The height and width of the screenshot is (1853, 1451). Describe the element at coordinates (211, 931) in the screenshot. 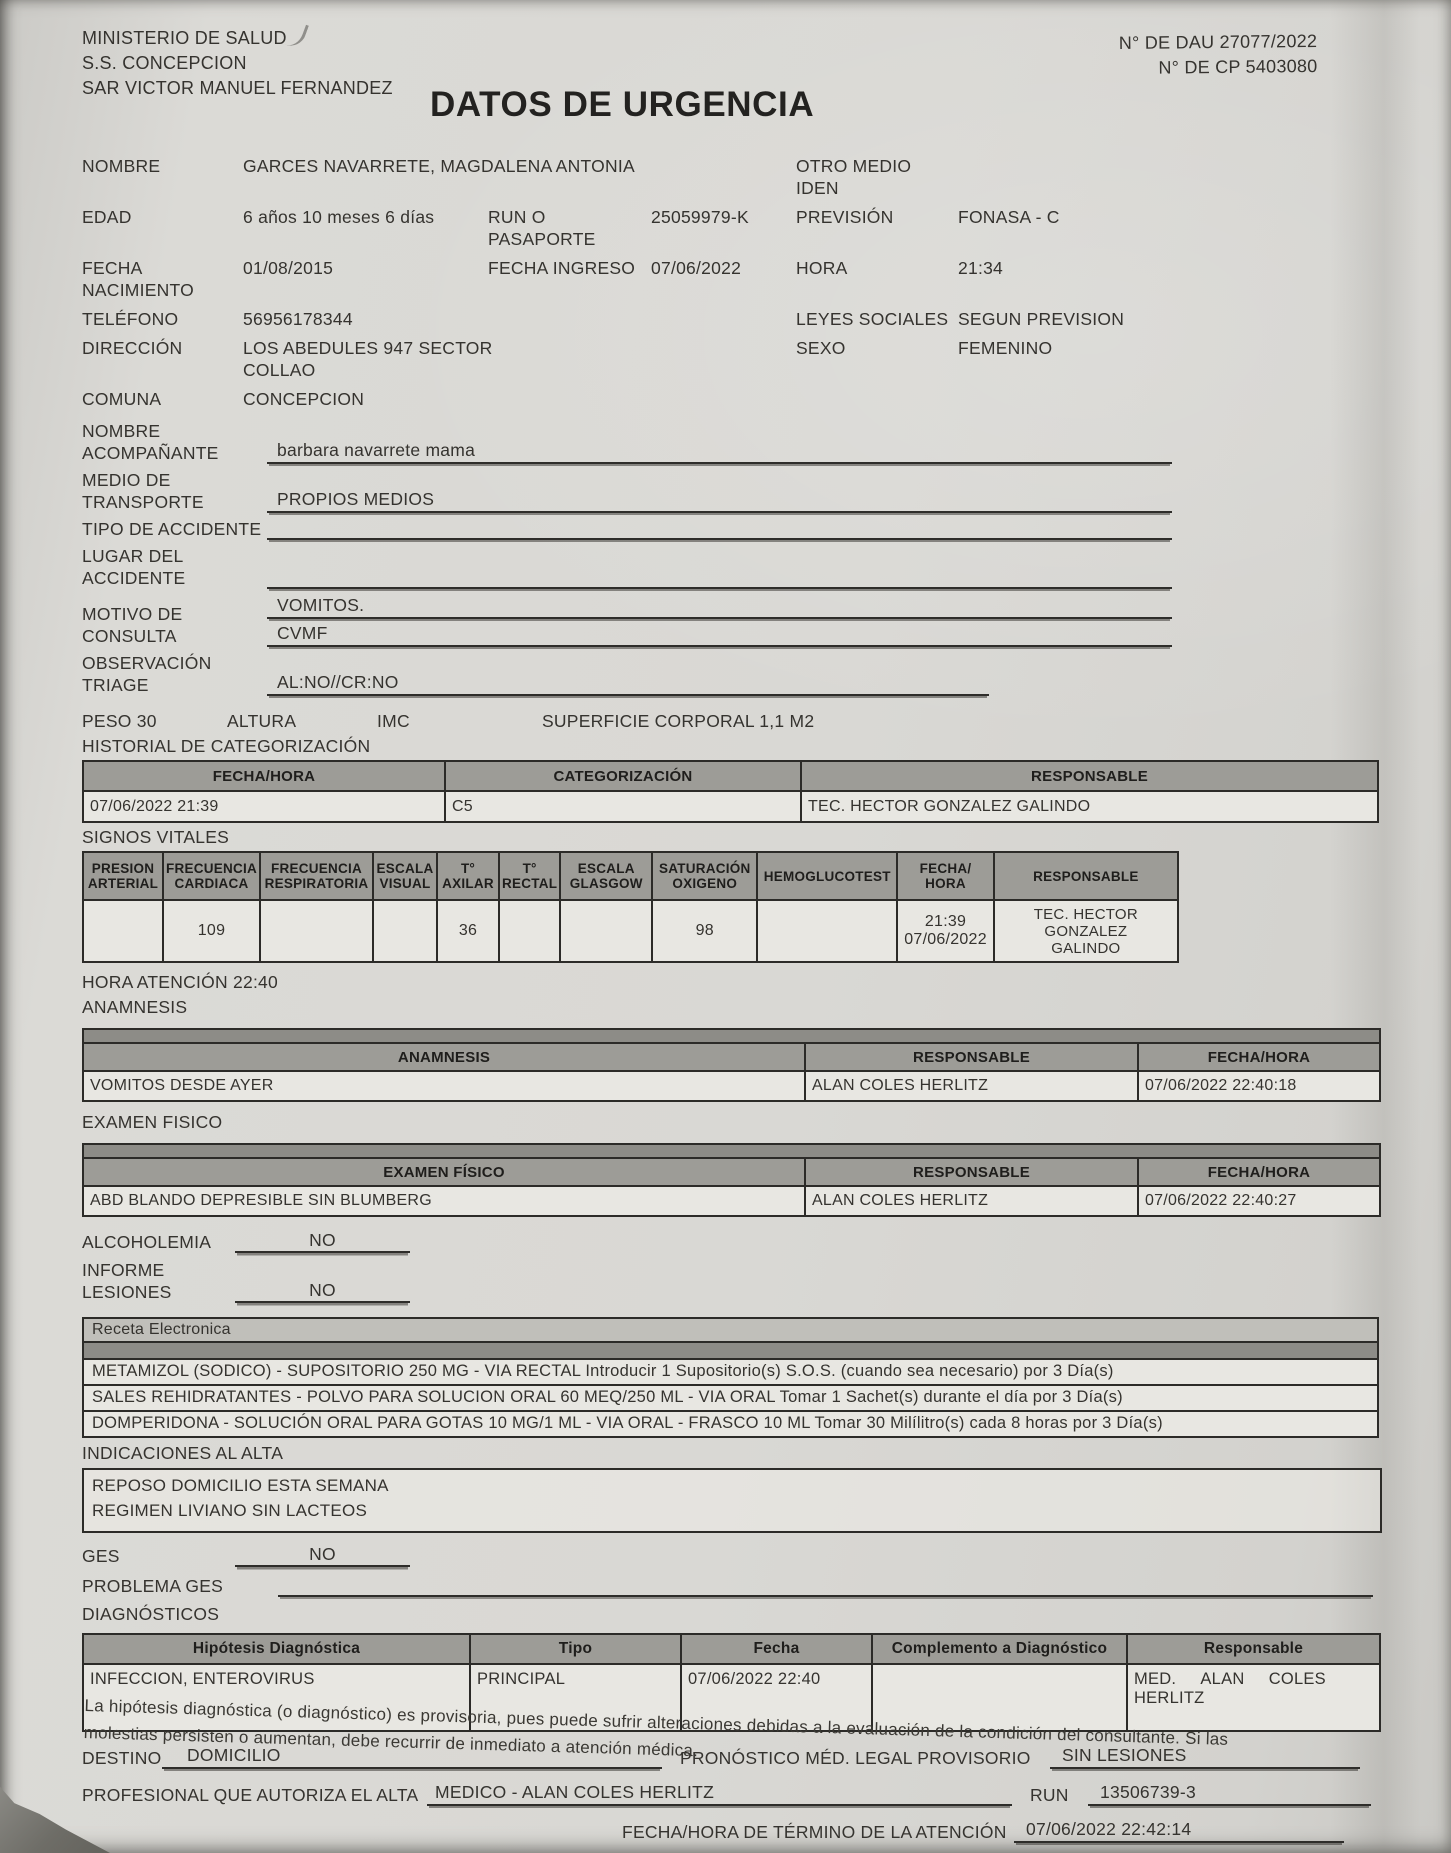

I see `heart-rate-cell: 109` at that location.